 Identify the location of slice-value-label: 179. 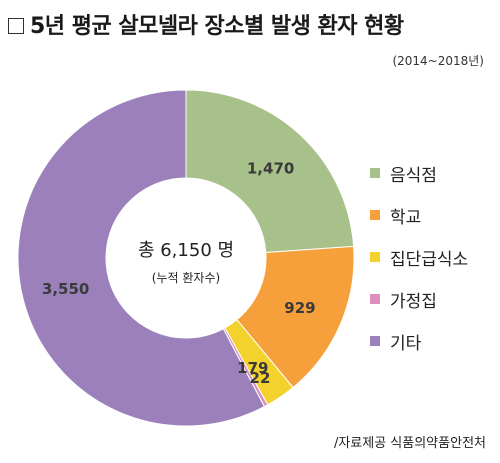
(252, 368).